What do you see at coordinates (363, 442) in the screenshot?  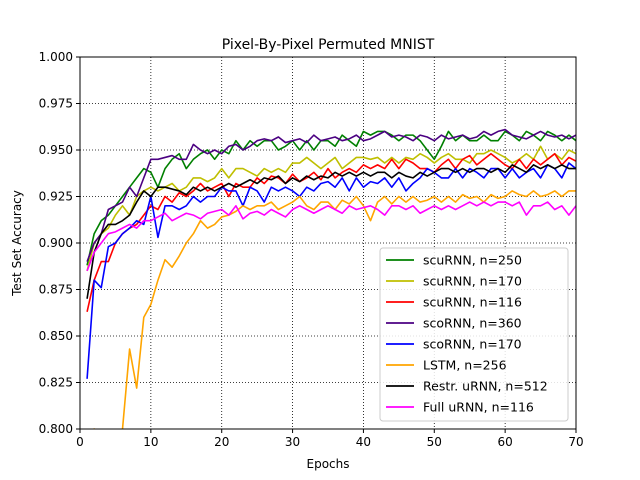 I see `x-tick-label: 40` at bounding box center [363, 442].